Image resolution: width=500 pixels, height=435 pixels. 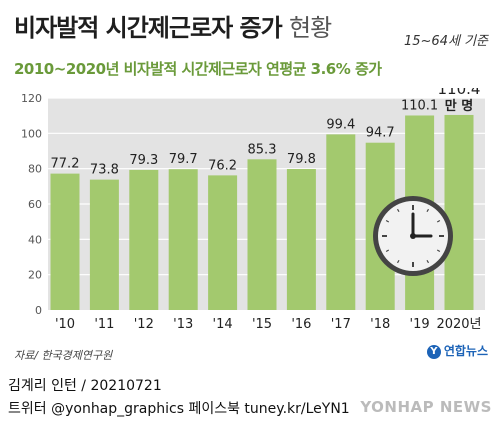 What do you see at coordinates (310, 28) in the screenshot?
I see `title-light: 현황` at bounding box center [310, 28].